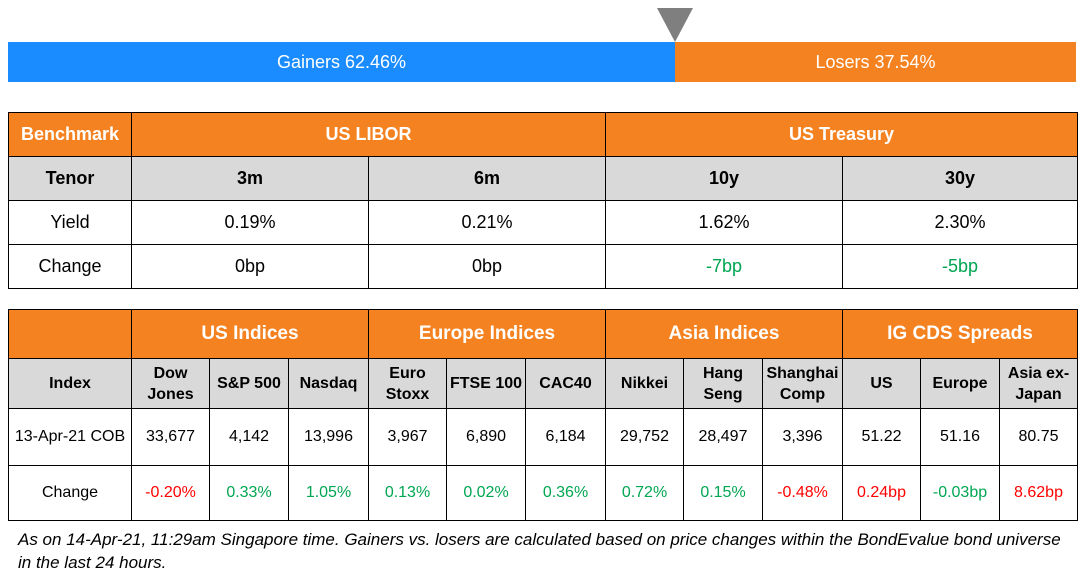  What do you see at coordinates (486, 383) in the screenshot?
I see `index-name-ftse-100: FTSE 100` at bounding box center [486, 383].